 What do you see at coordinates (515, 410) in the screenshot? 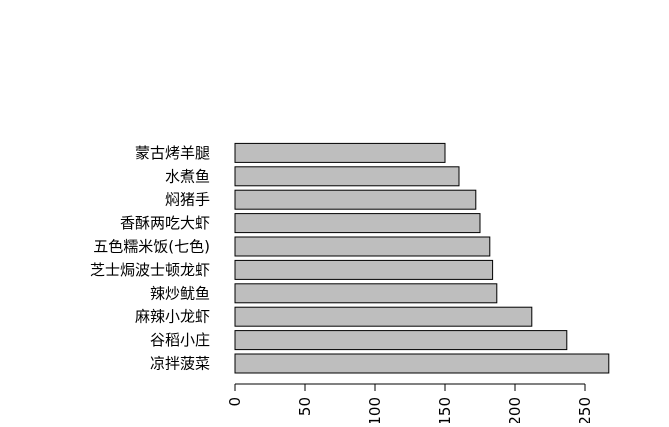
I see `x-tick-label: 200` at bounding box center [515, 410].